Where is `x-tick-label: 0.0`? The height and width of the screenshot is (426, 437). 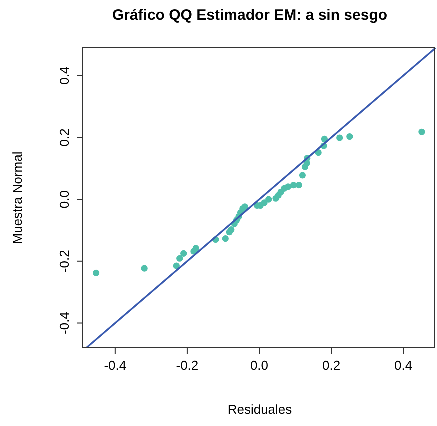
x-tick-label: 0.0 is located at coordinates (259, 365).